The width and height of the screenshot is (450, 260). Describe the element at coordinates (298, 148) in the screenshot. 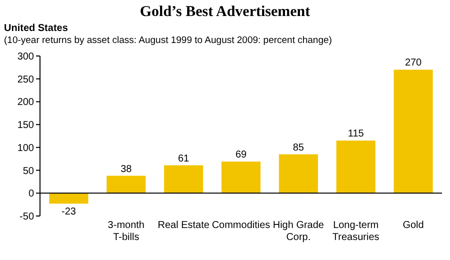

I see `data-label: 85` at that location.